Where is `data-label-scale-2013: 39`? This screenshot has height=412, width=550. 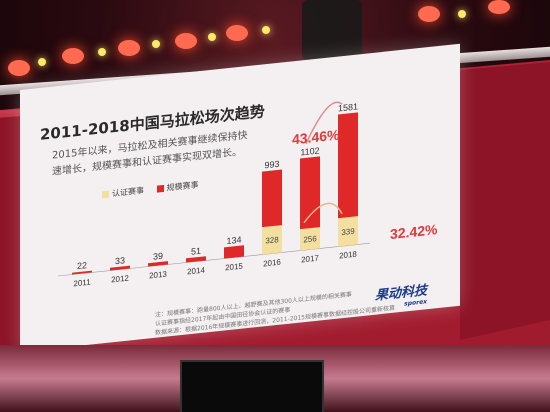 data-label-scale-2013: 39 is located at coordinates (158, 256).